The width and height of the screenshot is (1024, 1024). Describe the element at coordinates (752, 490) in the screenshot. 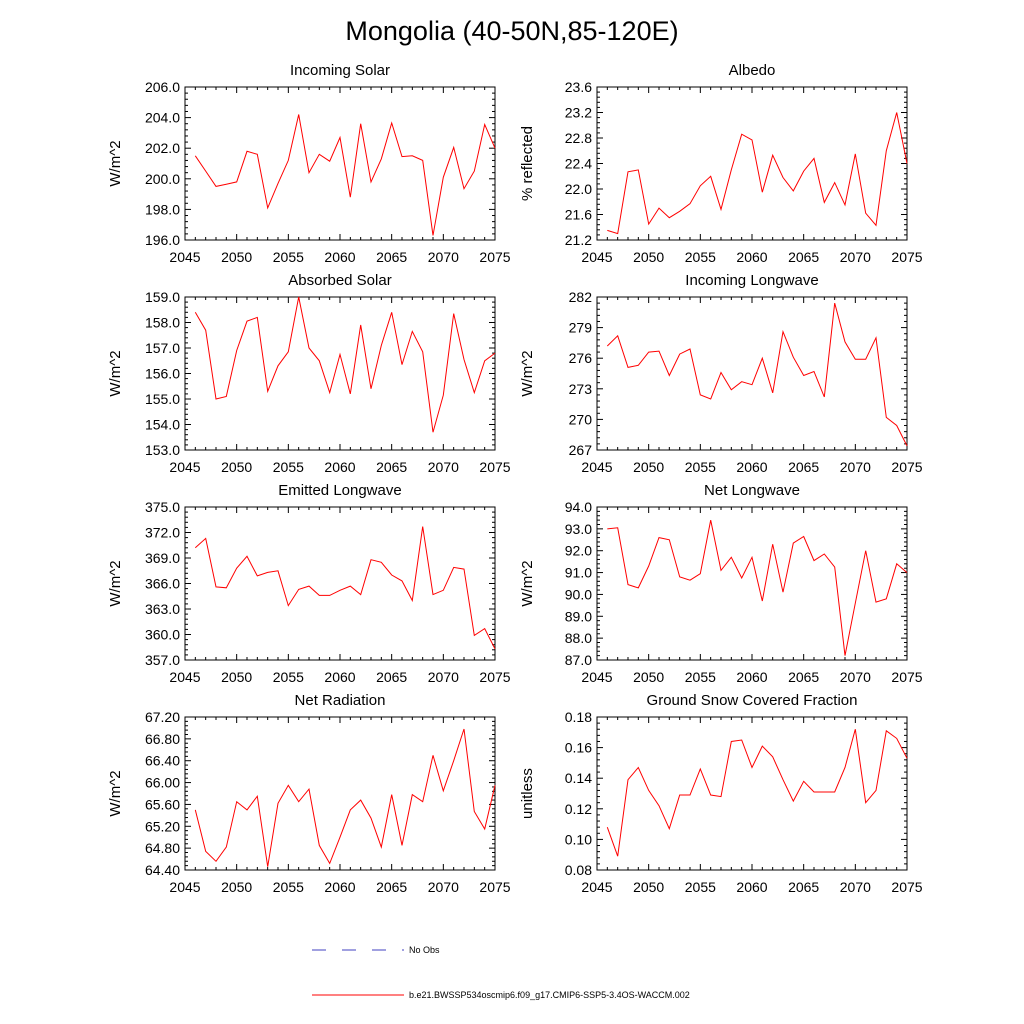

I see `panel-title: Net Longwave` at that location.